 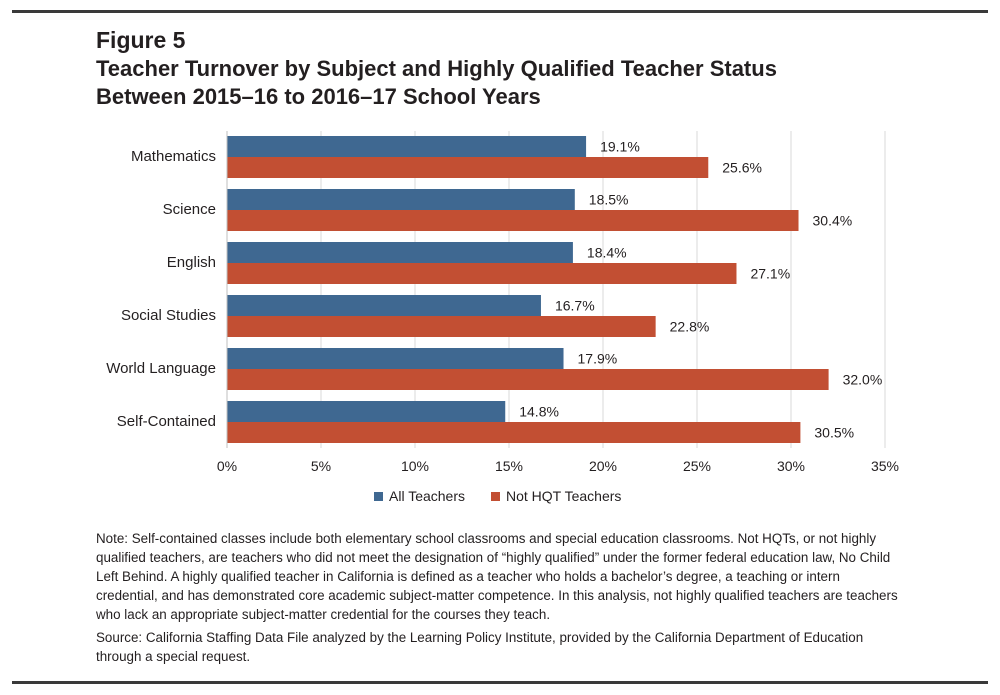 What do you see at coordinates (227, 466) in the screenshot?
I see `x-tick-label: 0%` at bounding box center [227, 466].